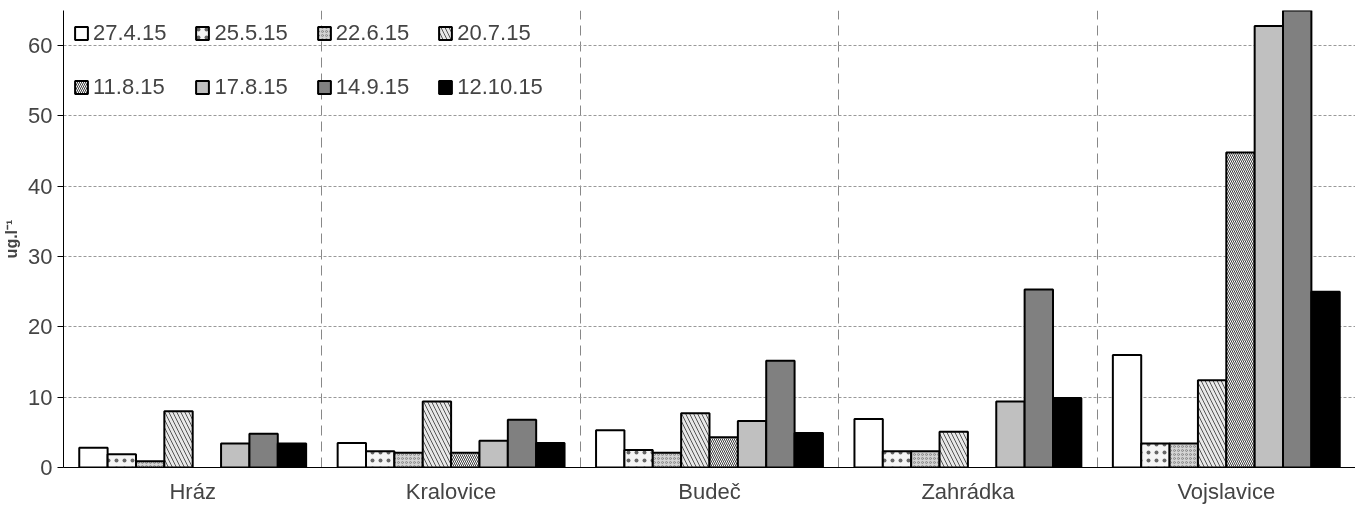  What do you see at coordinates (451, 491) in the screenshot?
I see `x-tick-label: Kralovice` at bounding box center [451, 491].